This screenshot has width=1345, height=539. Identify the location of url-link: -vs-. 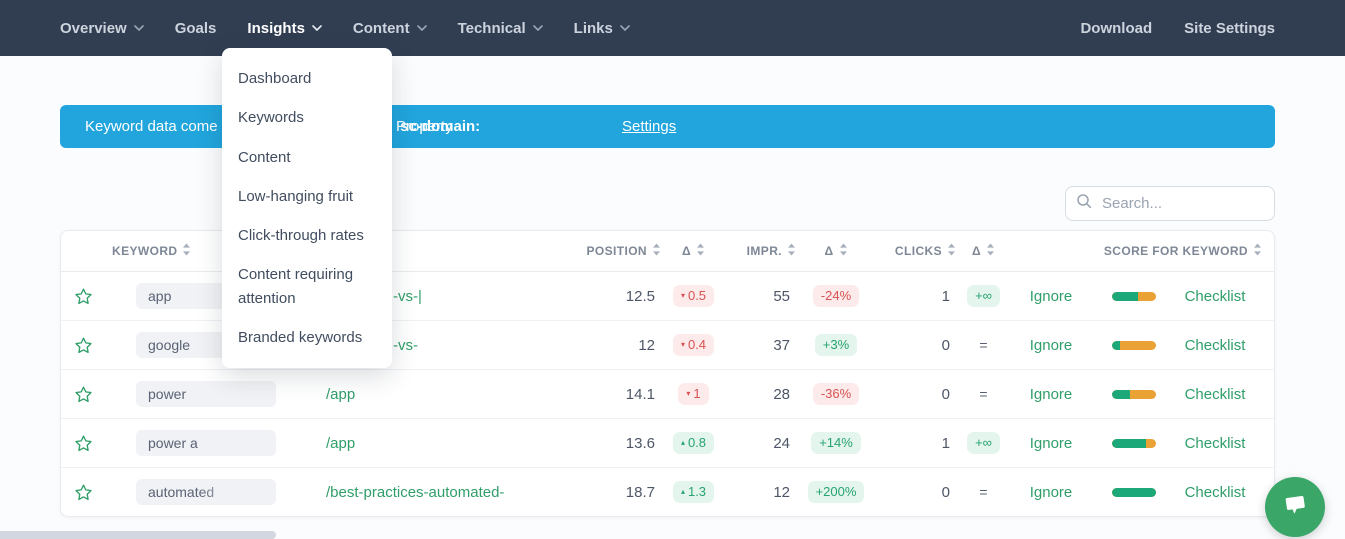
(405, 345).